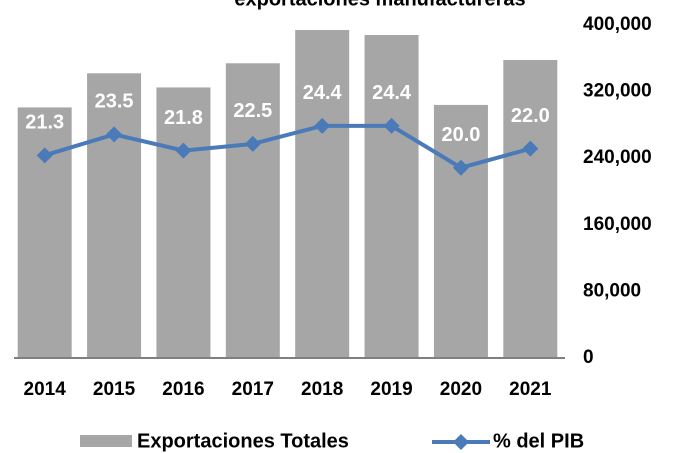 The image size is (675, 453). What do you see at coordinates (617, 24) in the screenshot?
I see `y-tick-label: 400,000` at bounding box center [617, 24].